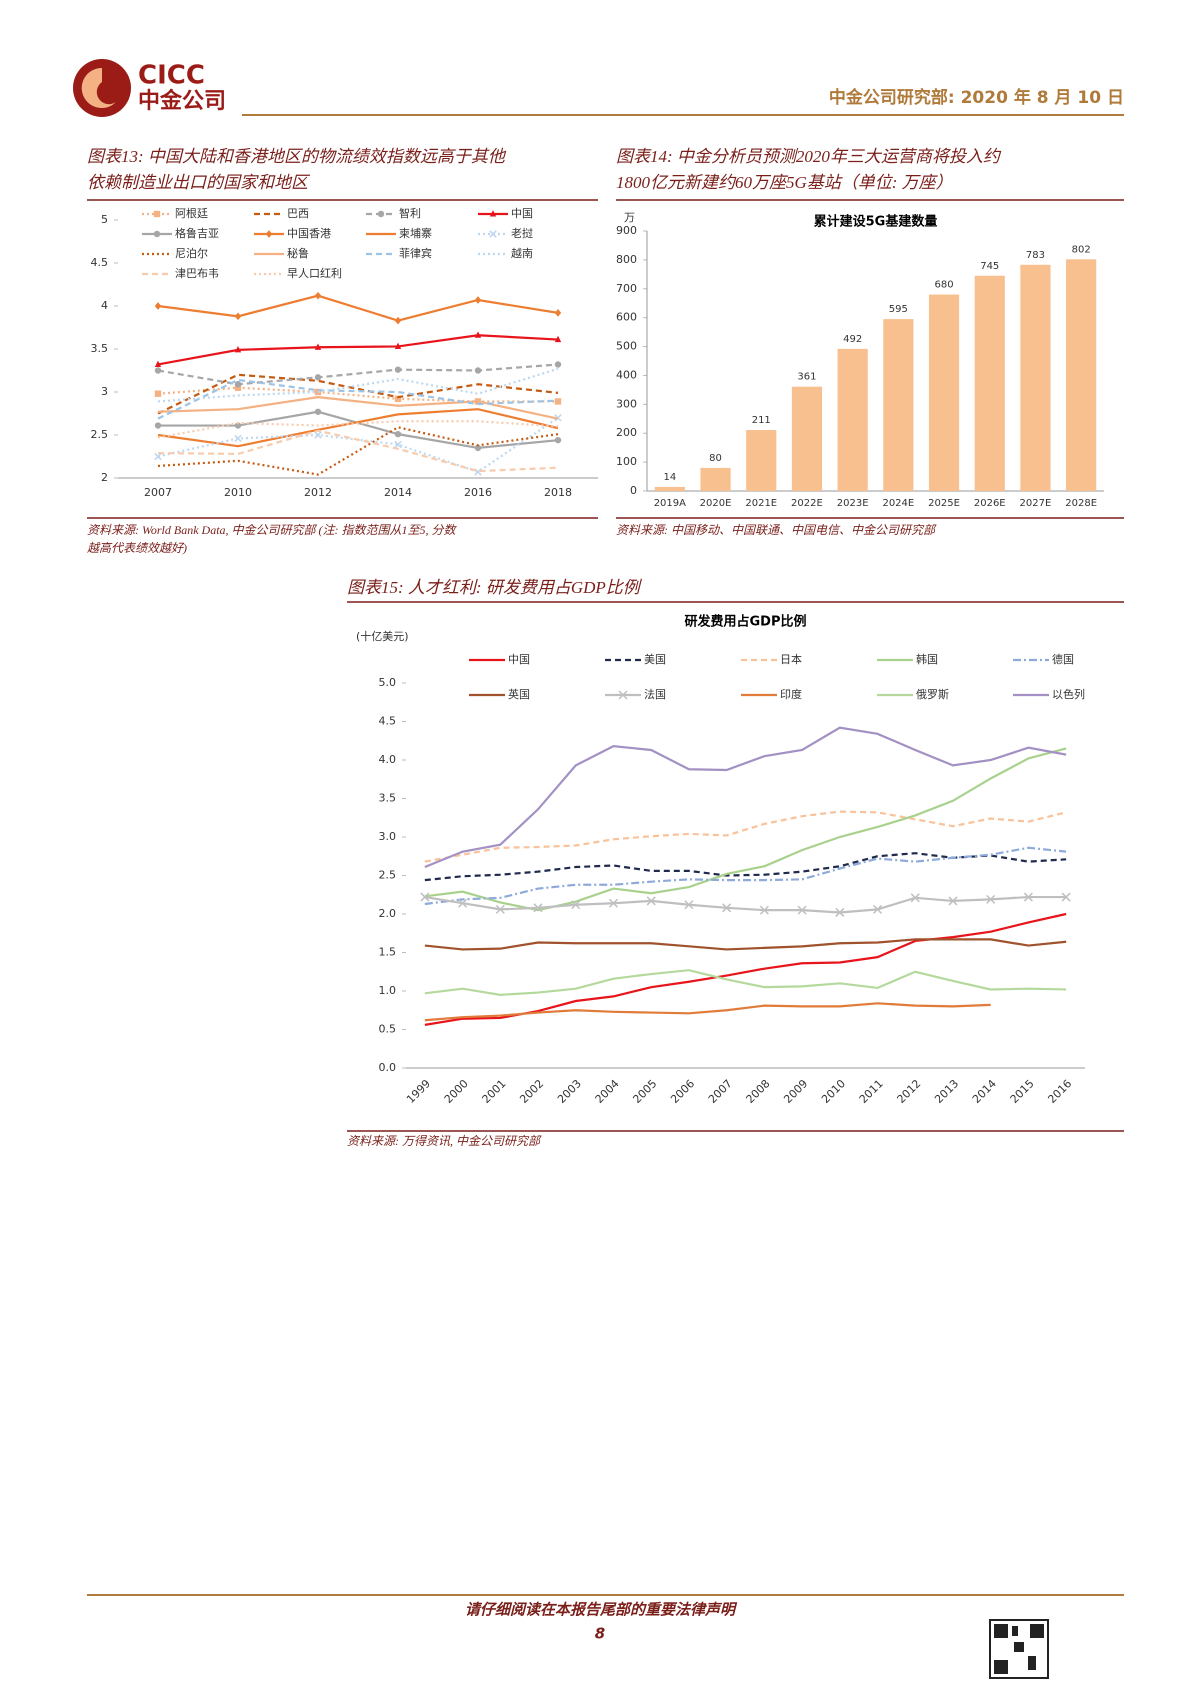  What do you see at coordinates (104, 305) in the screenshot?
I see `y-tick-label: 4` at bounding box center [104, 305].